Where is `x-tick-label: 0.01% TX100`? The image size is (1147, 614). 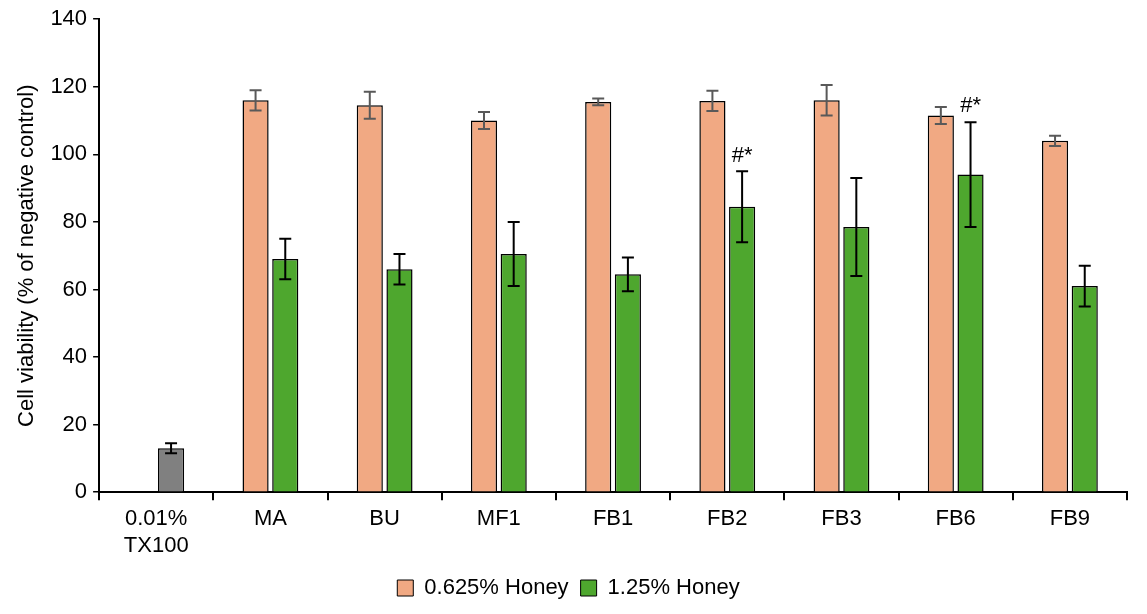 x-tick-label: 0.01% TX100 is located at coordinates (156, 531).